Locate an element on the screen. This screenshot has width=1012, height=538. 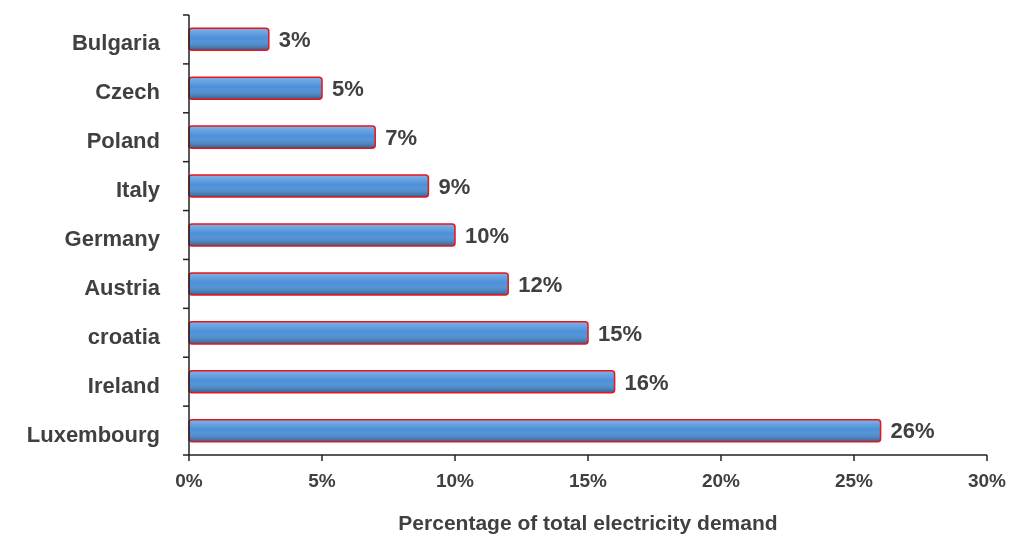
x-tick-label: 5% is located at coordinates (322, 480).